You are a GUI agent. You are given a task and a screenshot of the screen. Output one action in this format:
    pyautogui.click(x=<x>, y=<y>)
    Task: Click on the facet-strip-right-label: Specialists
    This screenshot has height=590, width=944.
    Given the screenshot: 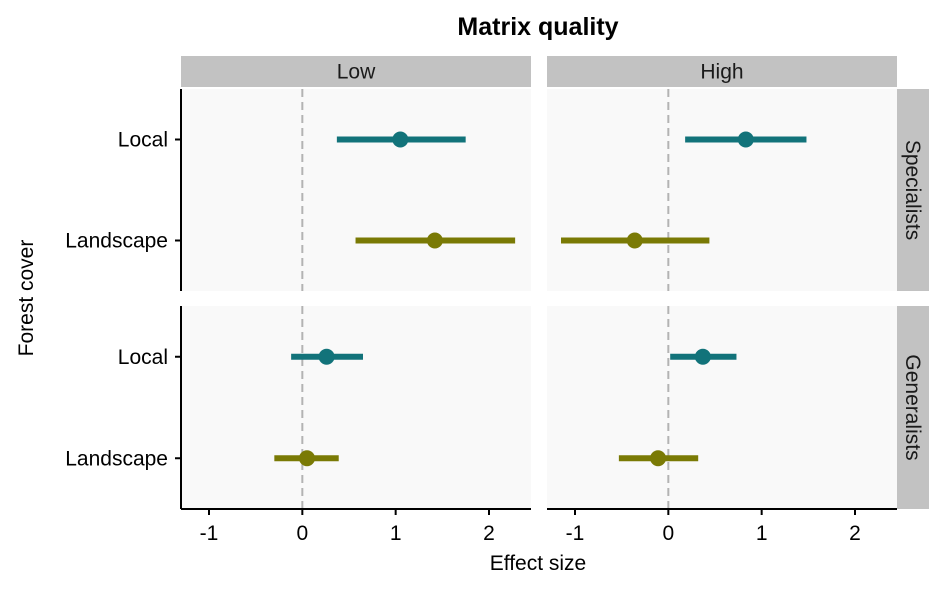 What is the action you would take?
    pyautogui.click(x=912, y=190)
    